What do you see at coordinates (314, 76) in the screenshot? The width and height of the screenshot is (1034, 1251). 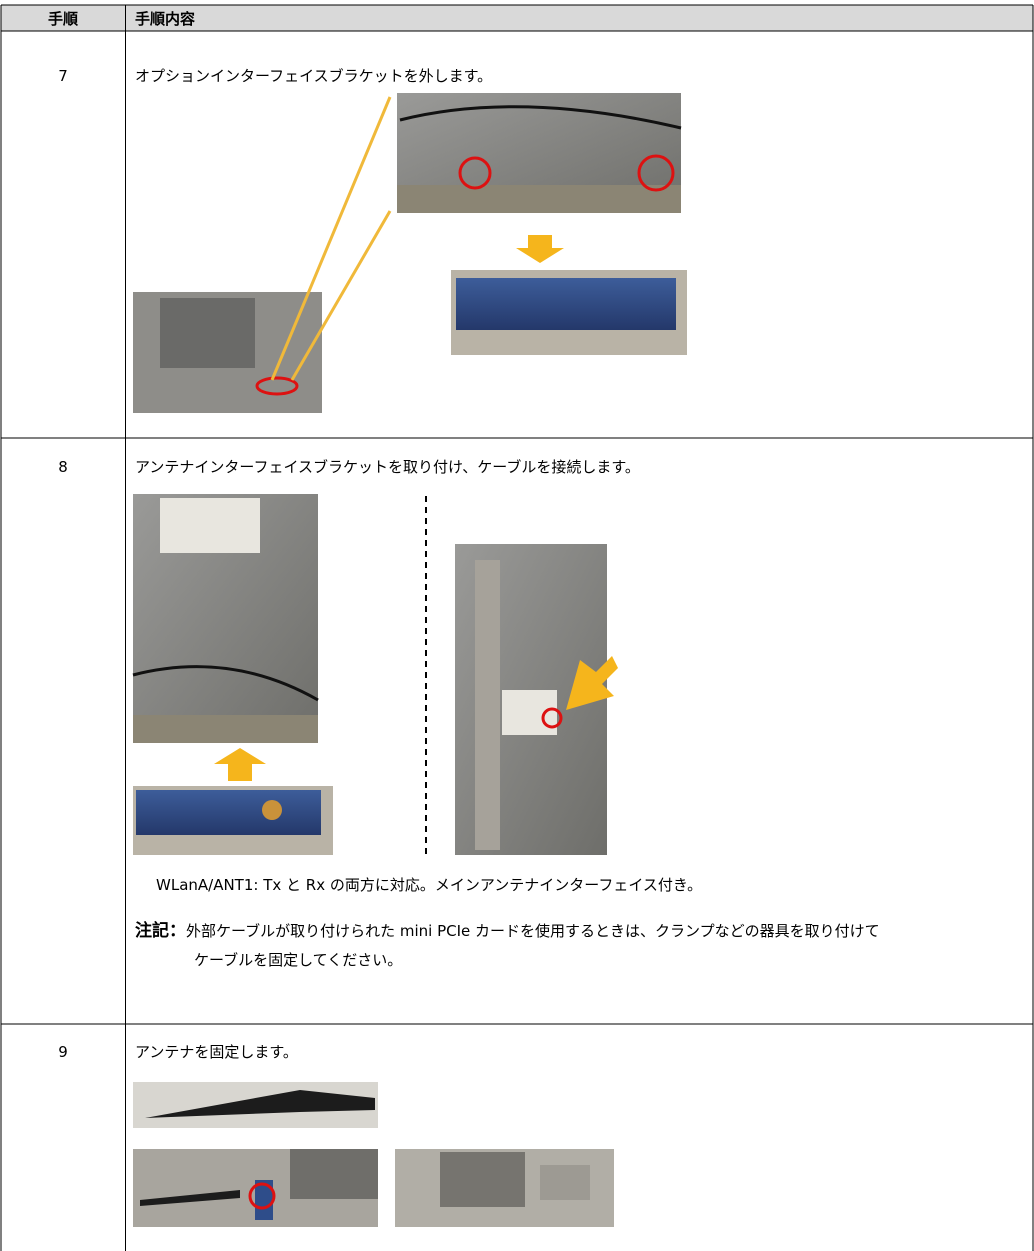 I see `step-text: オプションインターフェイスブラケットを外します。` at bounding box center [314, 76].